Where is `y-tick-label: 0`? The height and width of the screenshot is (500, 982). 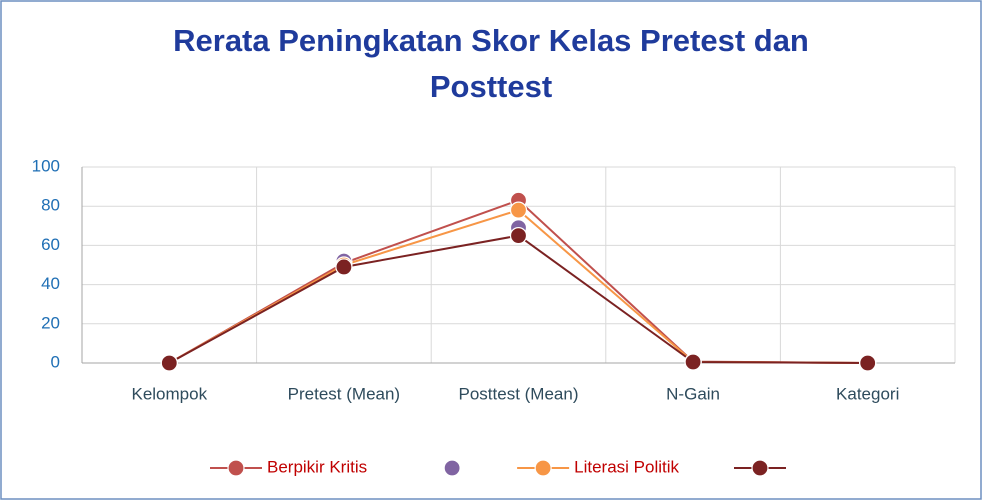 y-tick-label: 0 is located at coordinates (55, 361).